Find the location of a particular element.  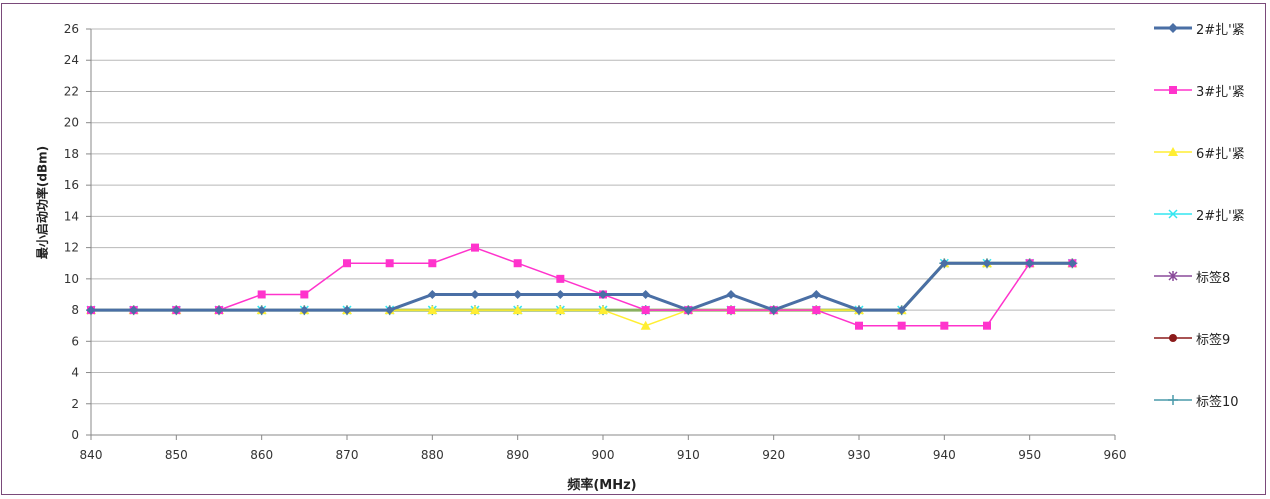

y-tick-label: 10 is located at coordinates (71, 279).